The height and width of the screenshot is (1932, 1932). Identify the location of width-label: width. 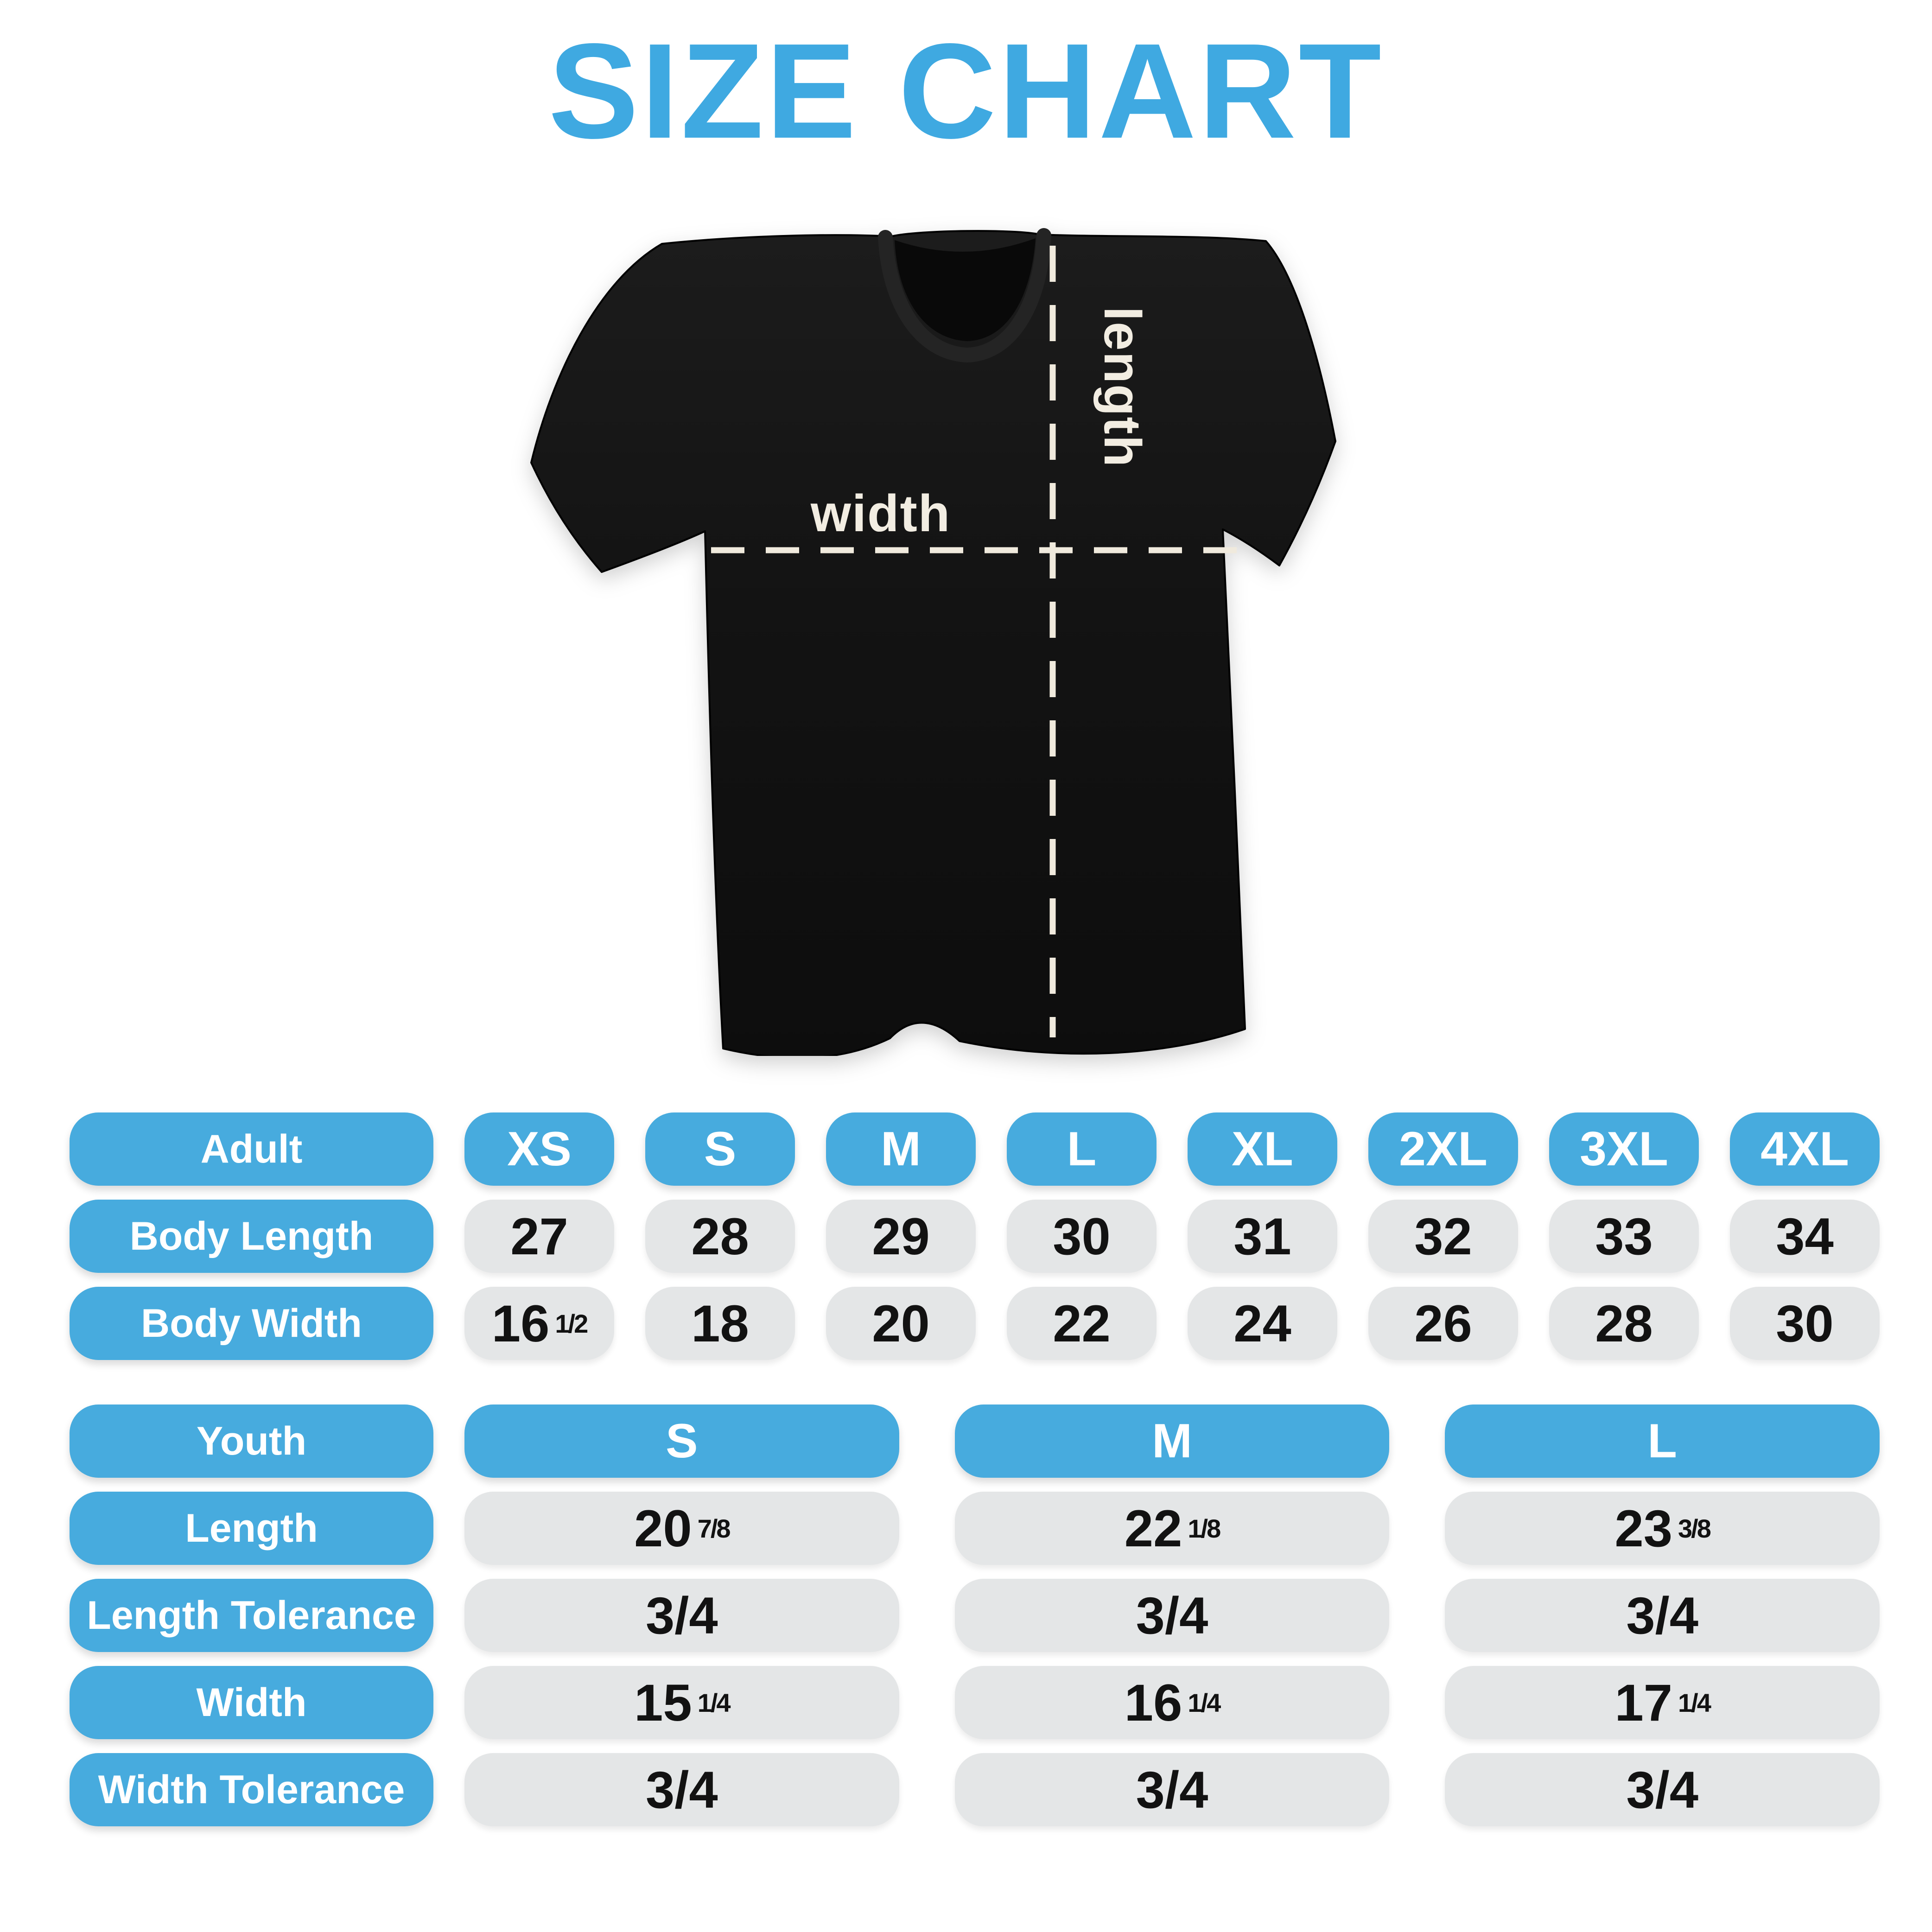
(880, 513).